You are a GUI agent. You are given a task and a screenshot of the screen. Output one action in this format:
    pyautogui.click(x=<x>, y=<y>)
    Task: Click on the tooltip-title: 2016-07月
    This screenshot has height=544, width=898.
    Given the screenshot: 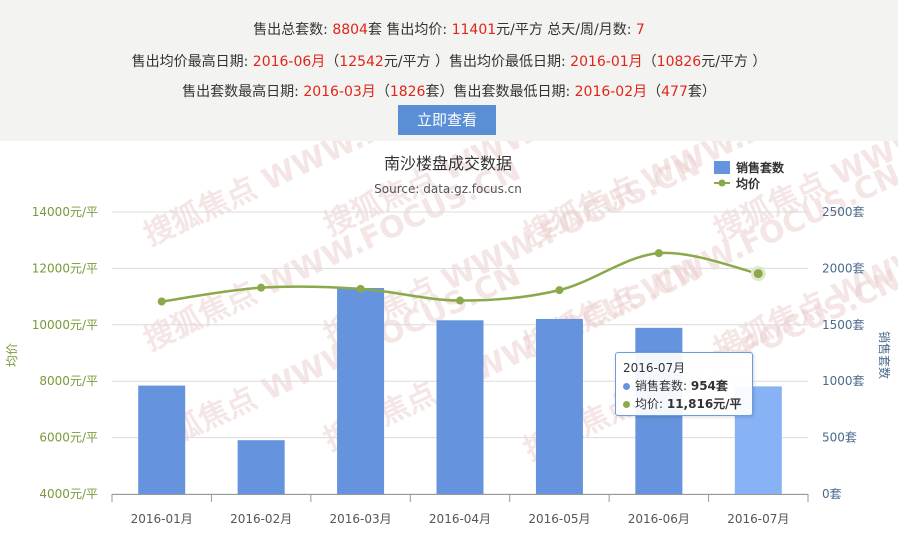 What is the action you would take?
    pyautogui.click(x=654, y=368)
    